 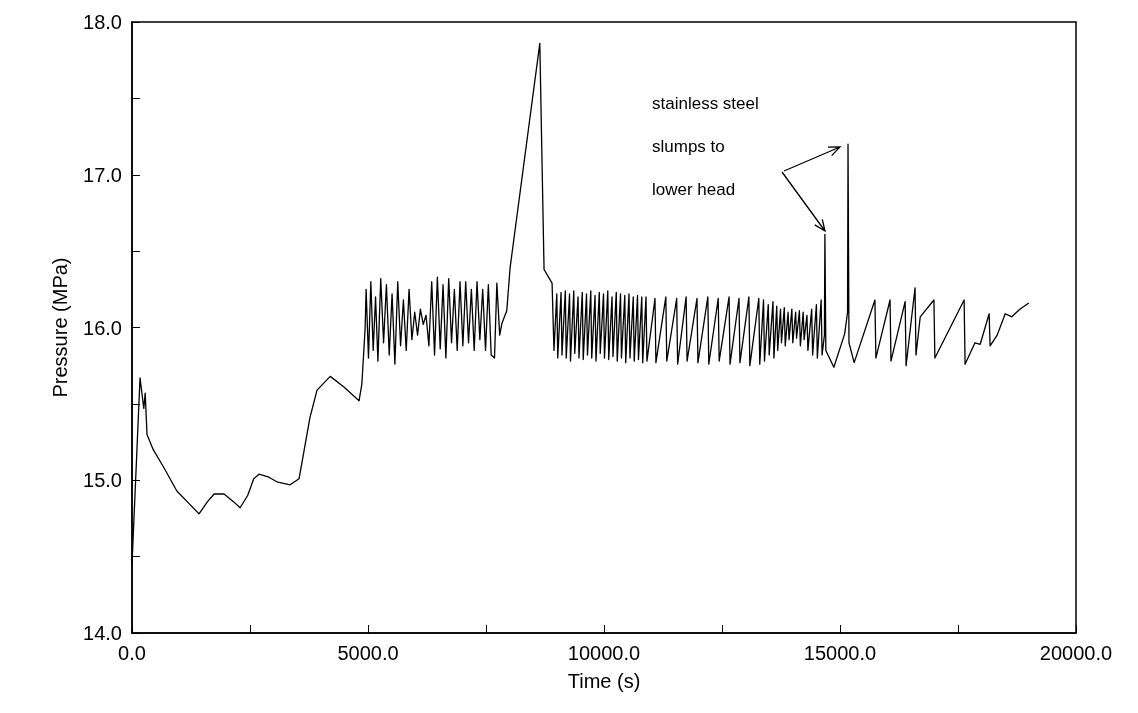 I want to click on y-axis-title: Pressure (MPa), so click(x=60, y=327).